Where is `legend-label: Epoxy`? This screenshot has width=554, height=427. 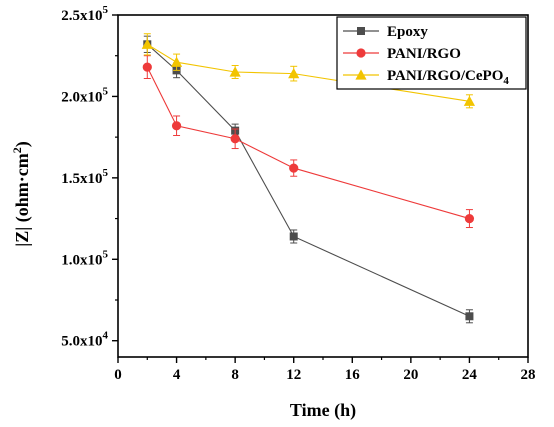 legend-label: Epoxy is located at coordinates (407, 32).